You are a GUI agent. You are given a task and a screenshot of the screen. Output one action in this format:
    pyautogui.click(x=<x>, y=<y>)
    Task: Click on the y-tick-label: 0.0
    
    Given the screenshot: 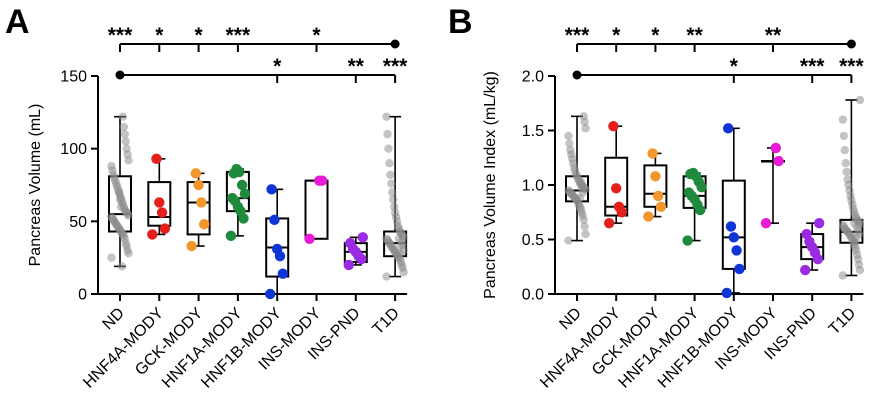 What is the action you would take?
    pyautogui.click(x=533, y=295)
    